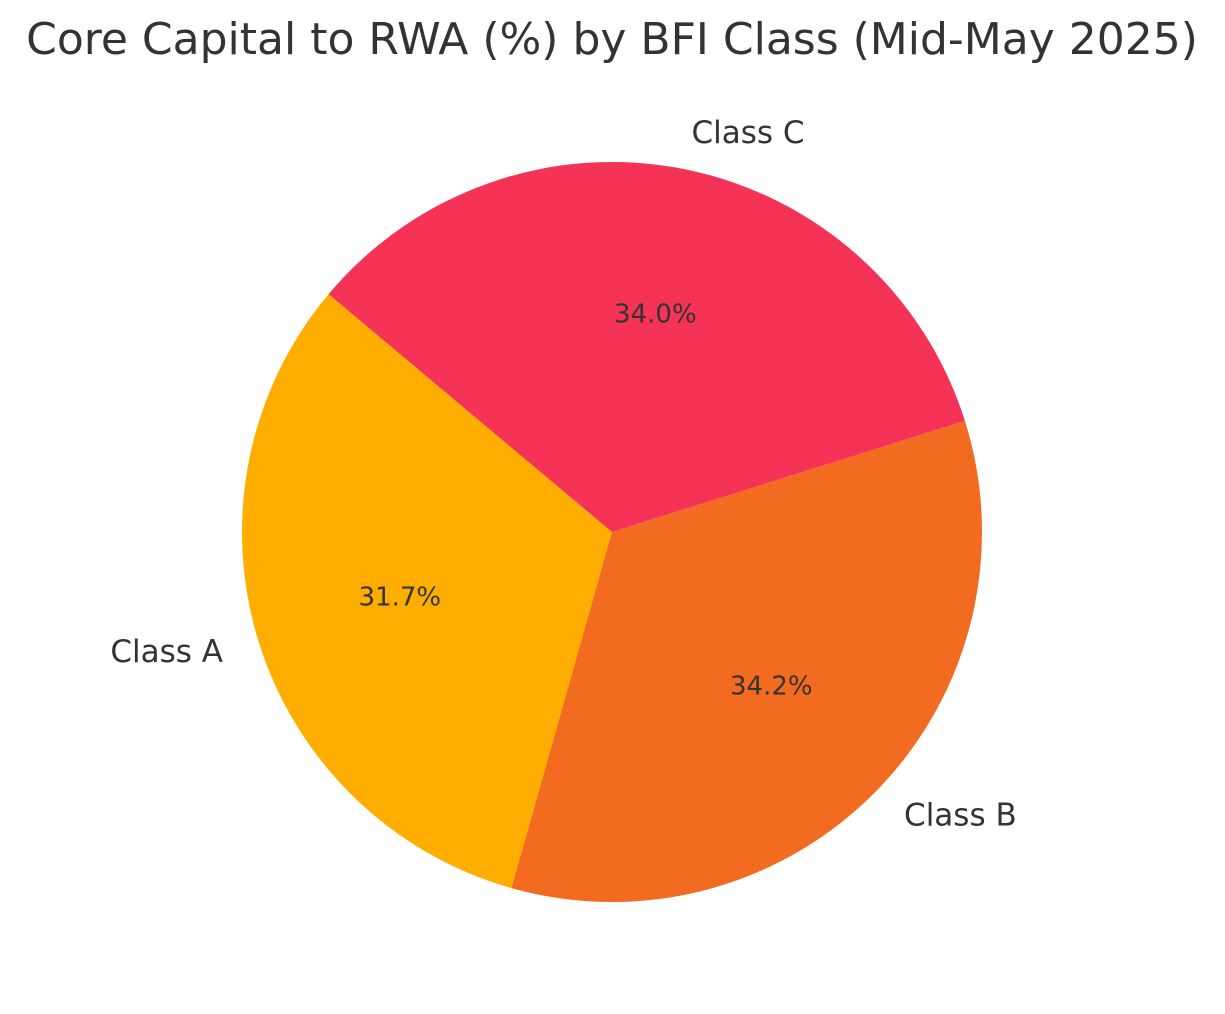  What do you see at coordinates (400, 597) in the screenshot?
I see `pie-percent-label-class-a: 31.7%` at bounding box center [400, 597].